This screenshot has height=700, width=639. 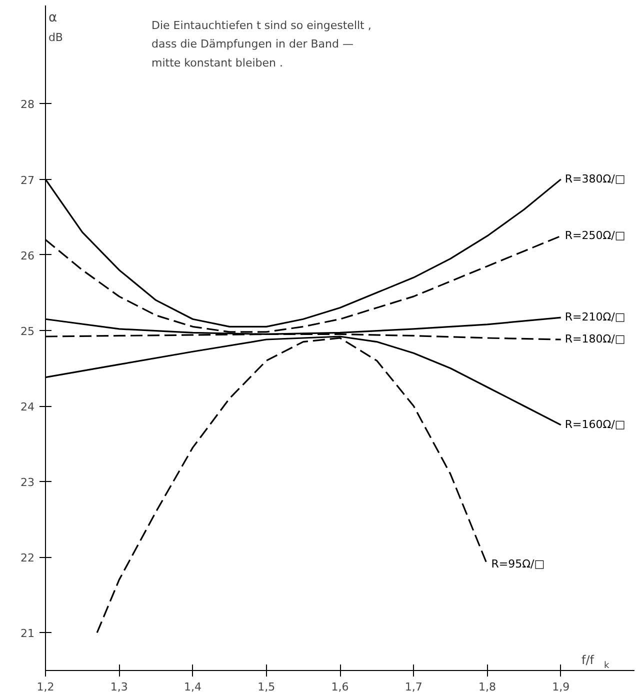 I want to click on y-tick-label: 22, so click(x=27, y=558).